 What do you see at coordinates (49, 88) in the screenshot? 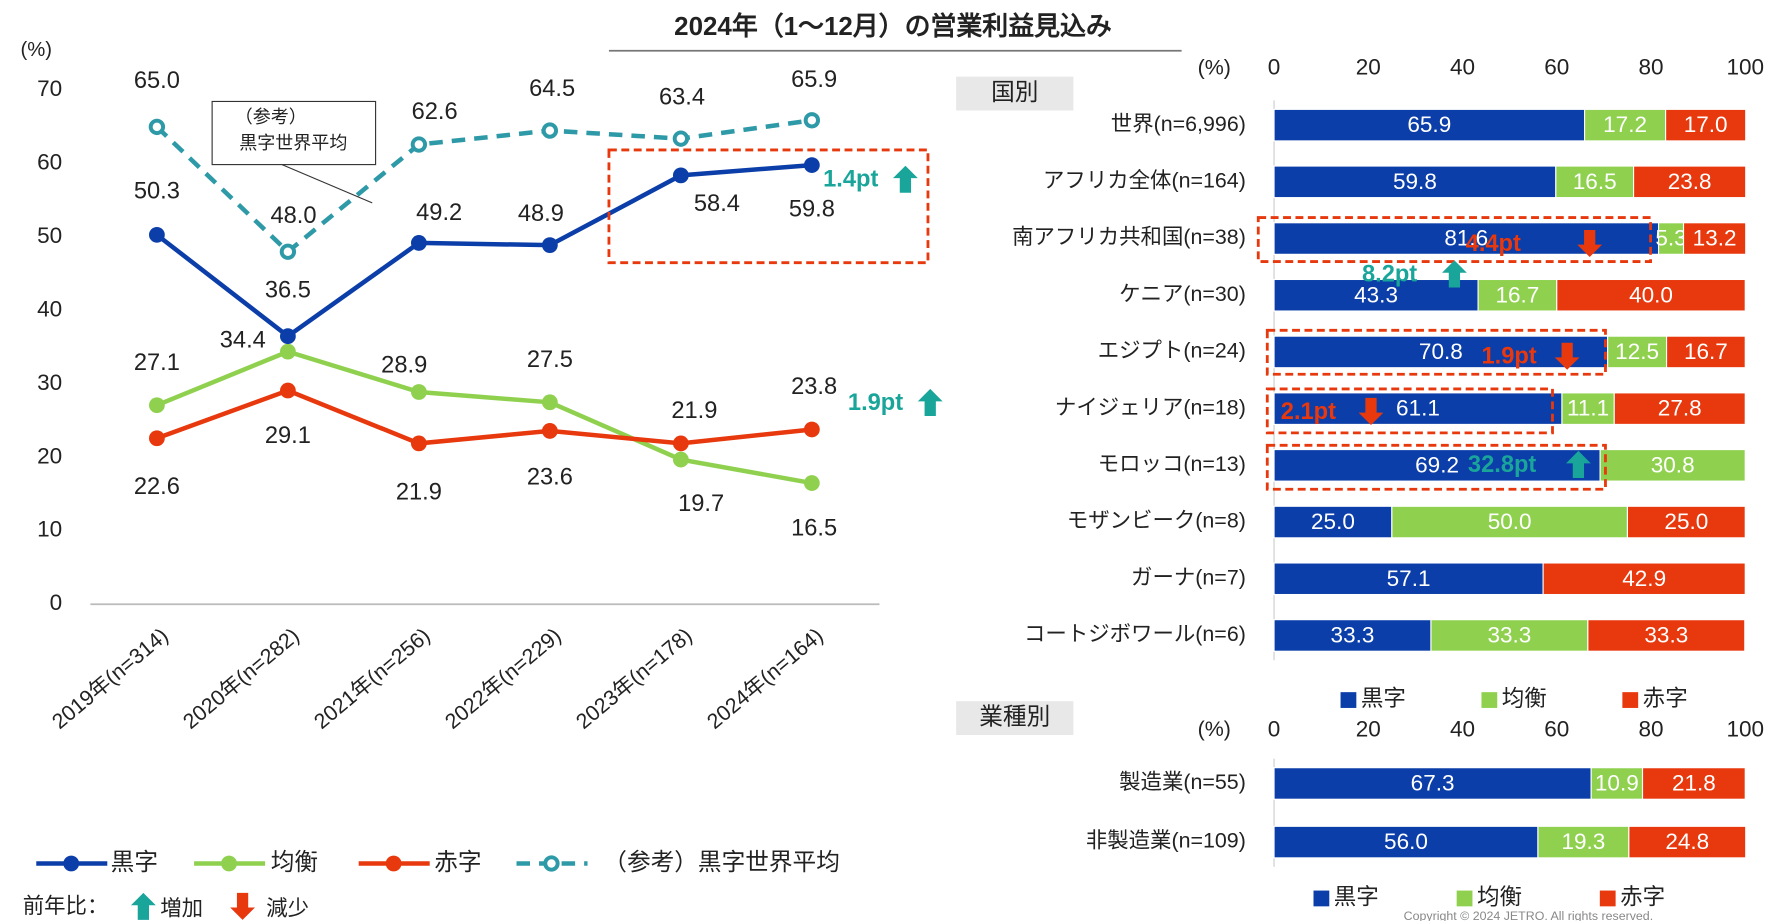
I see `y-tick-label: 70` at bounding box center [49, 88].